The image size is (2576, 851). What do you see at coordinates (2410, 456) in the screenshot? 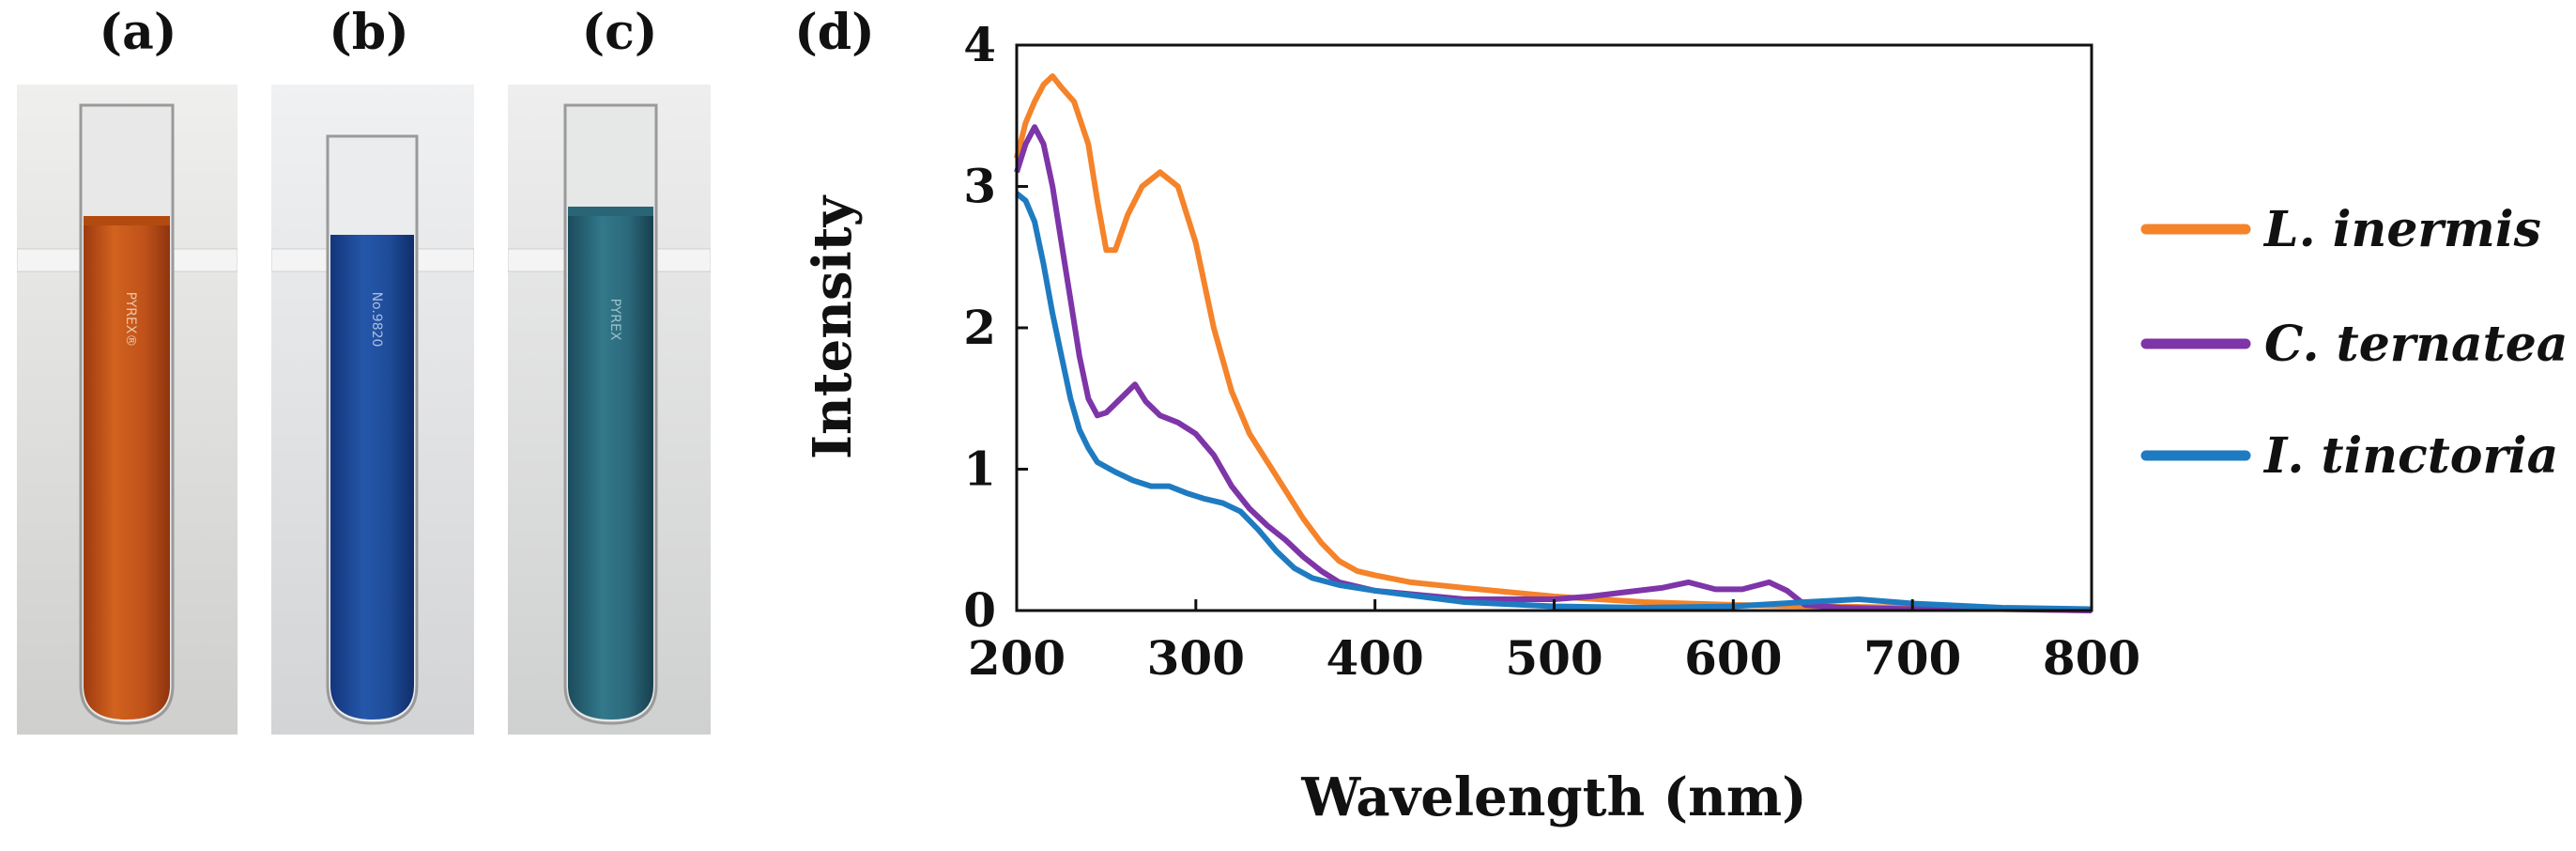
I see `legend-label-3: I. tinctoria` at bounding box center [2410, 456].